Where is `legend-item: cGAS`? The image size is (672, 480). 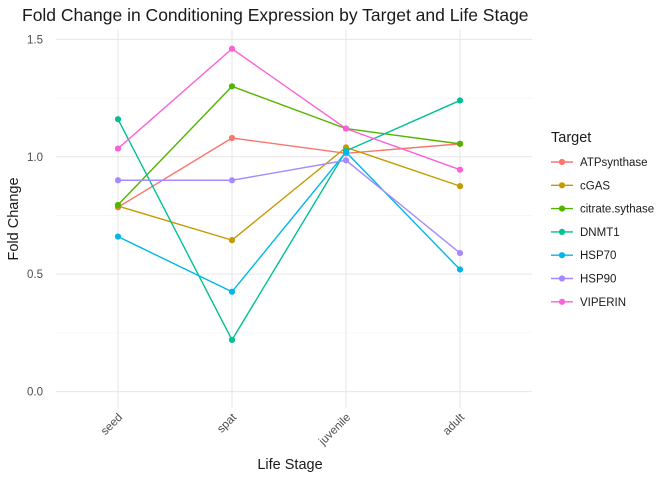
legend-item: cGAS is located at coordinates (580, 186).